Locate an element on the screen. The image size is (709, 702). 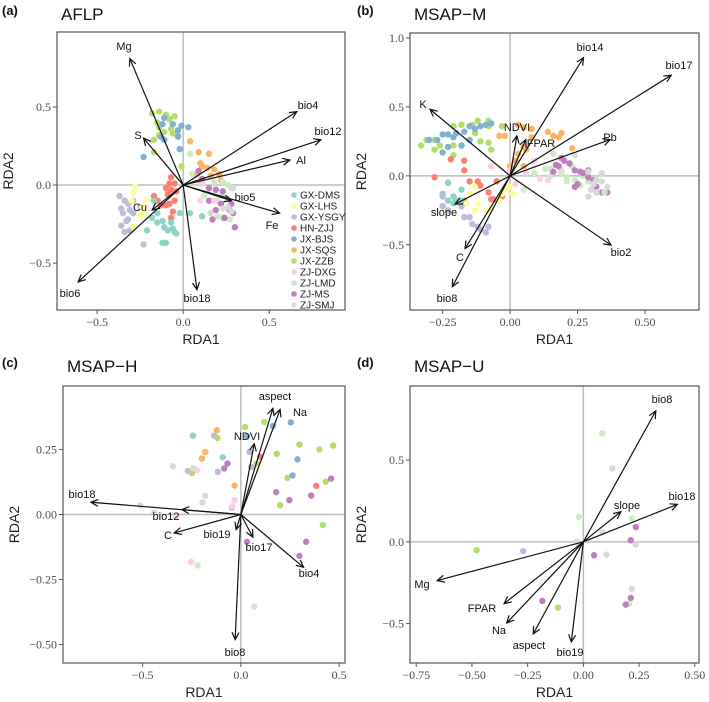
arrowhead-bio18 is located at coordinates (674, 507).